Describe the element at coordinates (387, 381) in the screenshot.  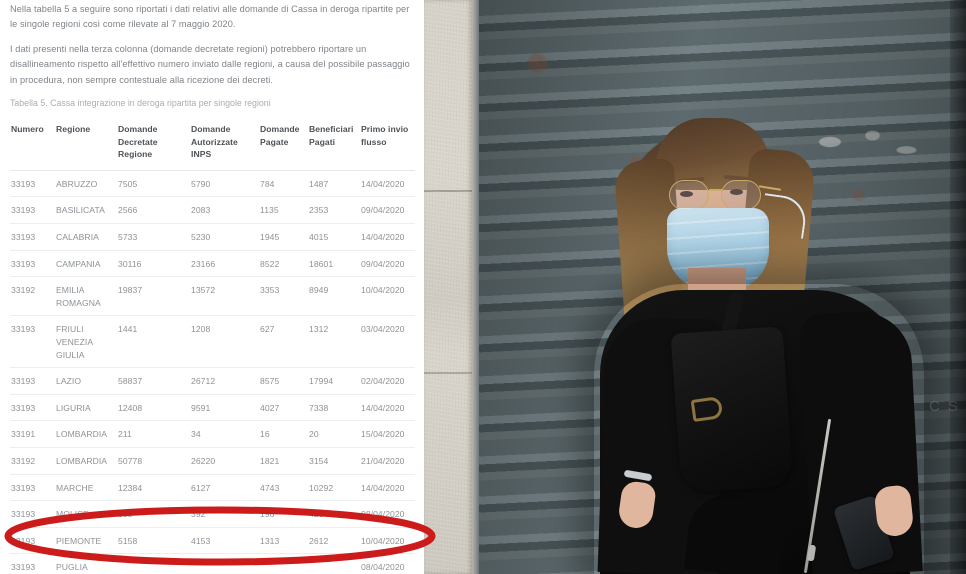
I see `cell-flusso: 02/04/2020` at that location.